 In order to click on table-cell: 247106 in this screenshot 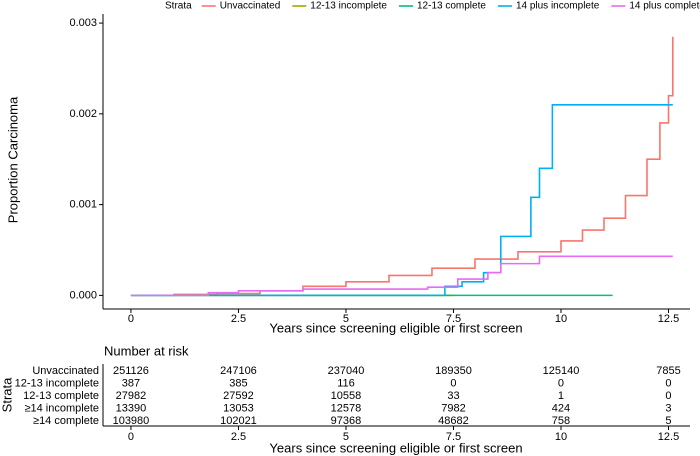, I will do `click(238, 371)`.